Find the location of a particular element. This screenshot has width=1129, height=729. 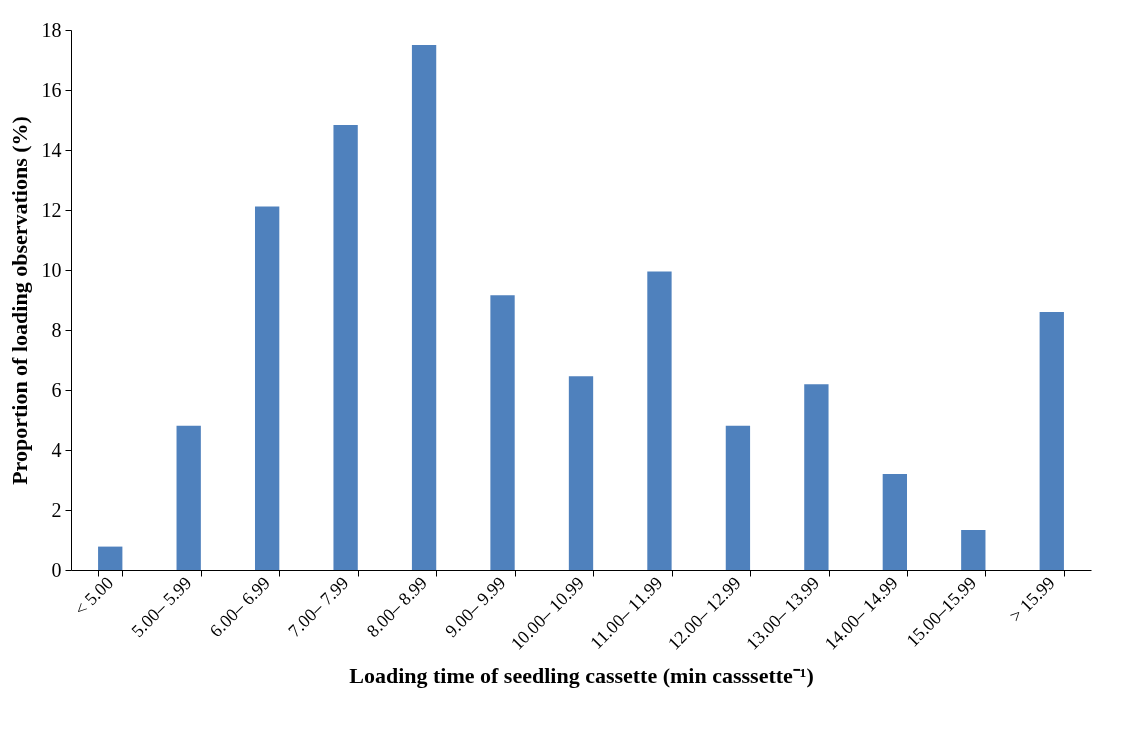

y-tick-label: 14 is located at coordinates (51, 149).